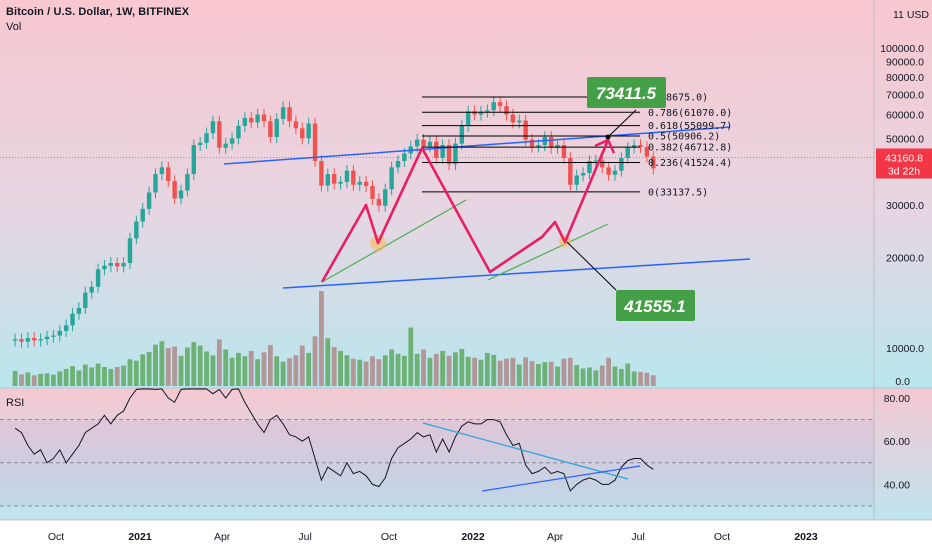 This screenshot has height=550, width=932. I want to click on time-tick-label: Apr, so click(222, 537).